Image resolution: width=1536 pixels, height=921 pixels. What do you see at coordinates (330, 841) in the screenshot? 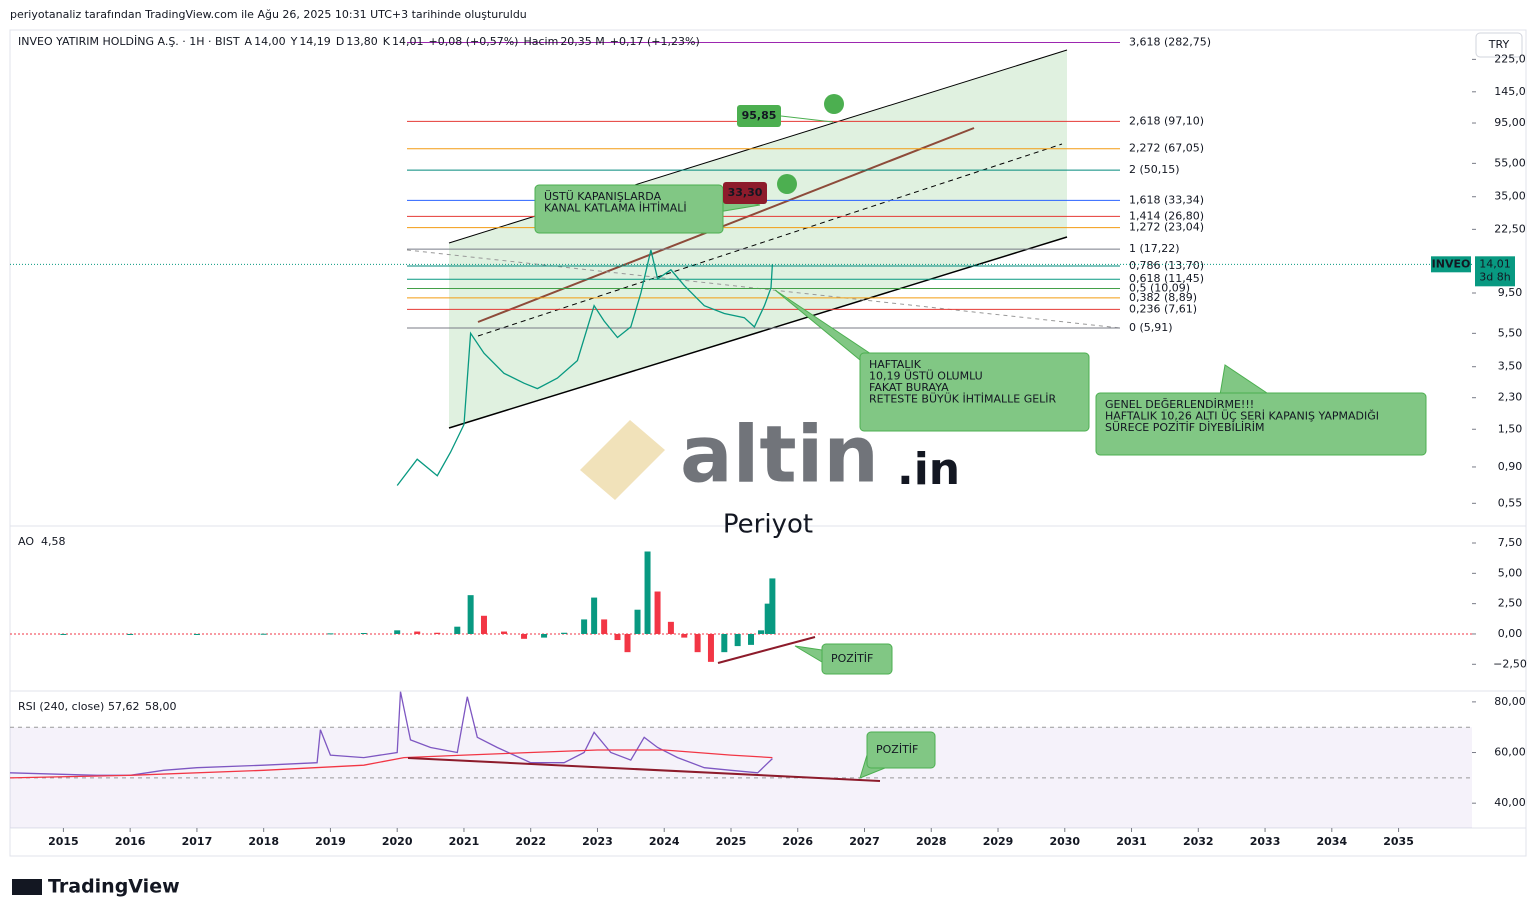
I see `x-tick-label: 2019` at bounding box center [330, 841].